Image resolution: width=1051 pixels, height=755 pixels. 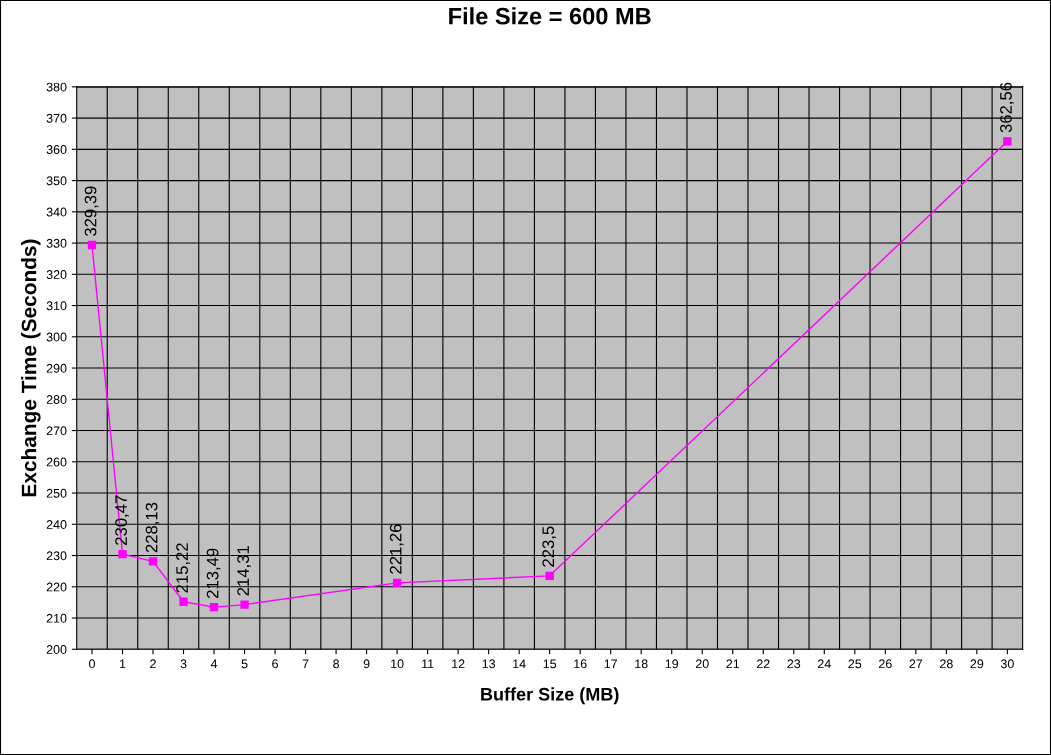 What do you see at coordinates (56, 181) in the screenshot?
I see `y-tick-label: 350` at bounding box center [56, 181].